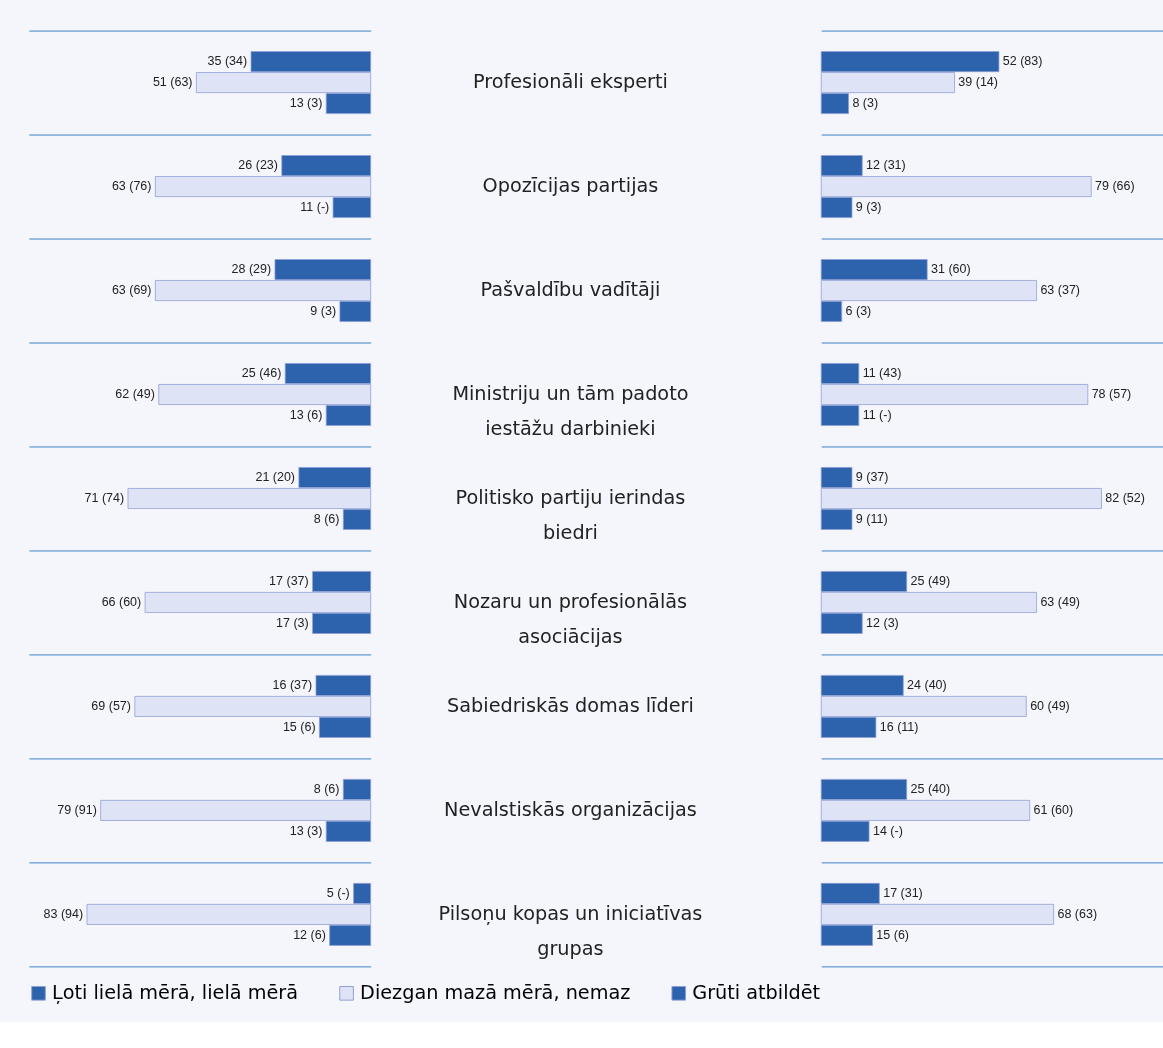 The image size is (1163, 1048). What do you see at coordinates (570, 931) in the screenshot?
I see `y-tick-label: Pilsoņu kopas un iniciatīvas grupas` at bounding box center [570, 931].